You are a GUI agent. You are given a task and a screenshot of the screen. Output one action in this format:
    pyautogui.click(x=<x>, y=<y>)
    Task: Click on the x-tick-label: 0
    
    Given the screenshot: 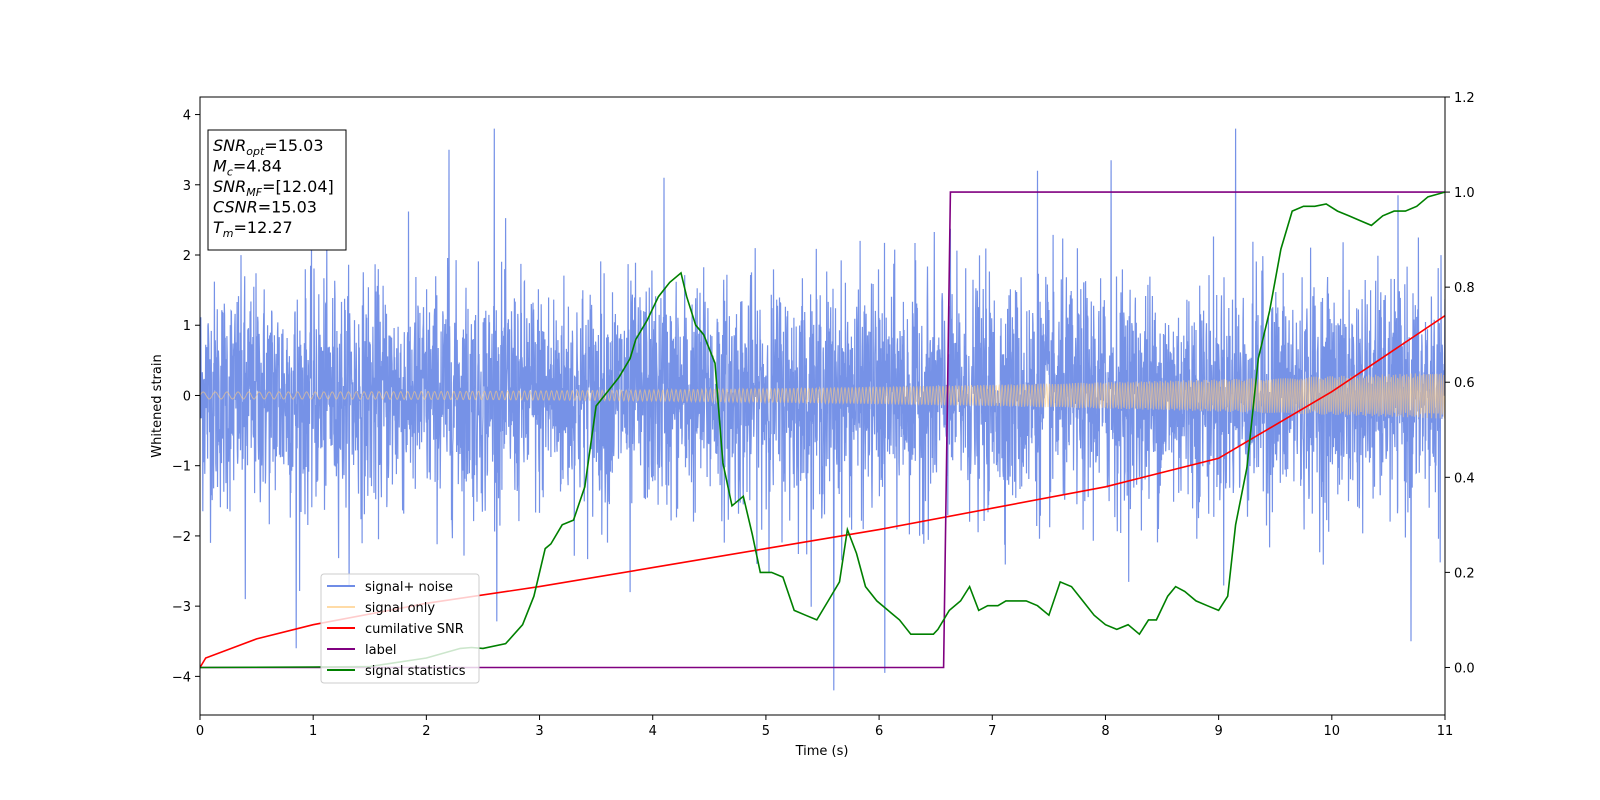 What is the action you would take?
    pyautogui.click(x=200, y=731)
    